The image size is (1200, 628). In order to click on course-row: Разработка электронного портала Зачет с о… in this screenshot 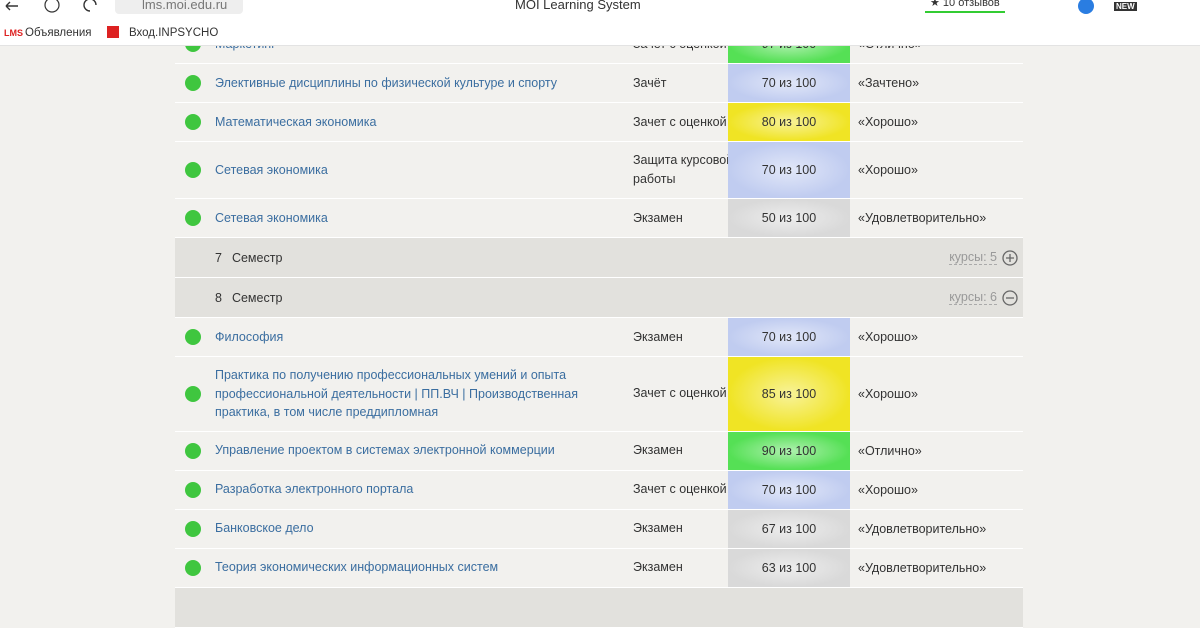, I will do `click(599, 490)`.